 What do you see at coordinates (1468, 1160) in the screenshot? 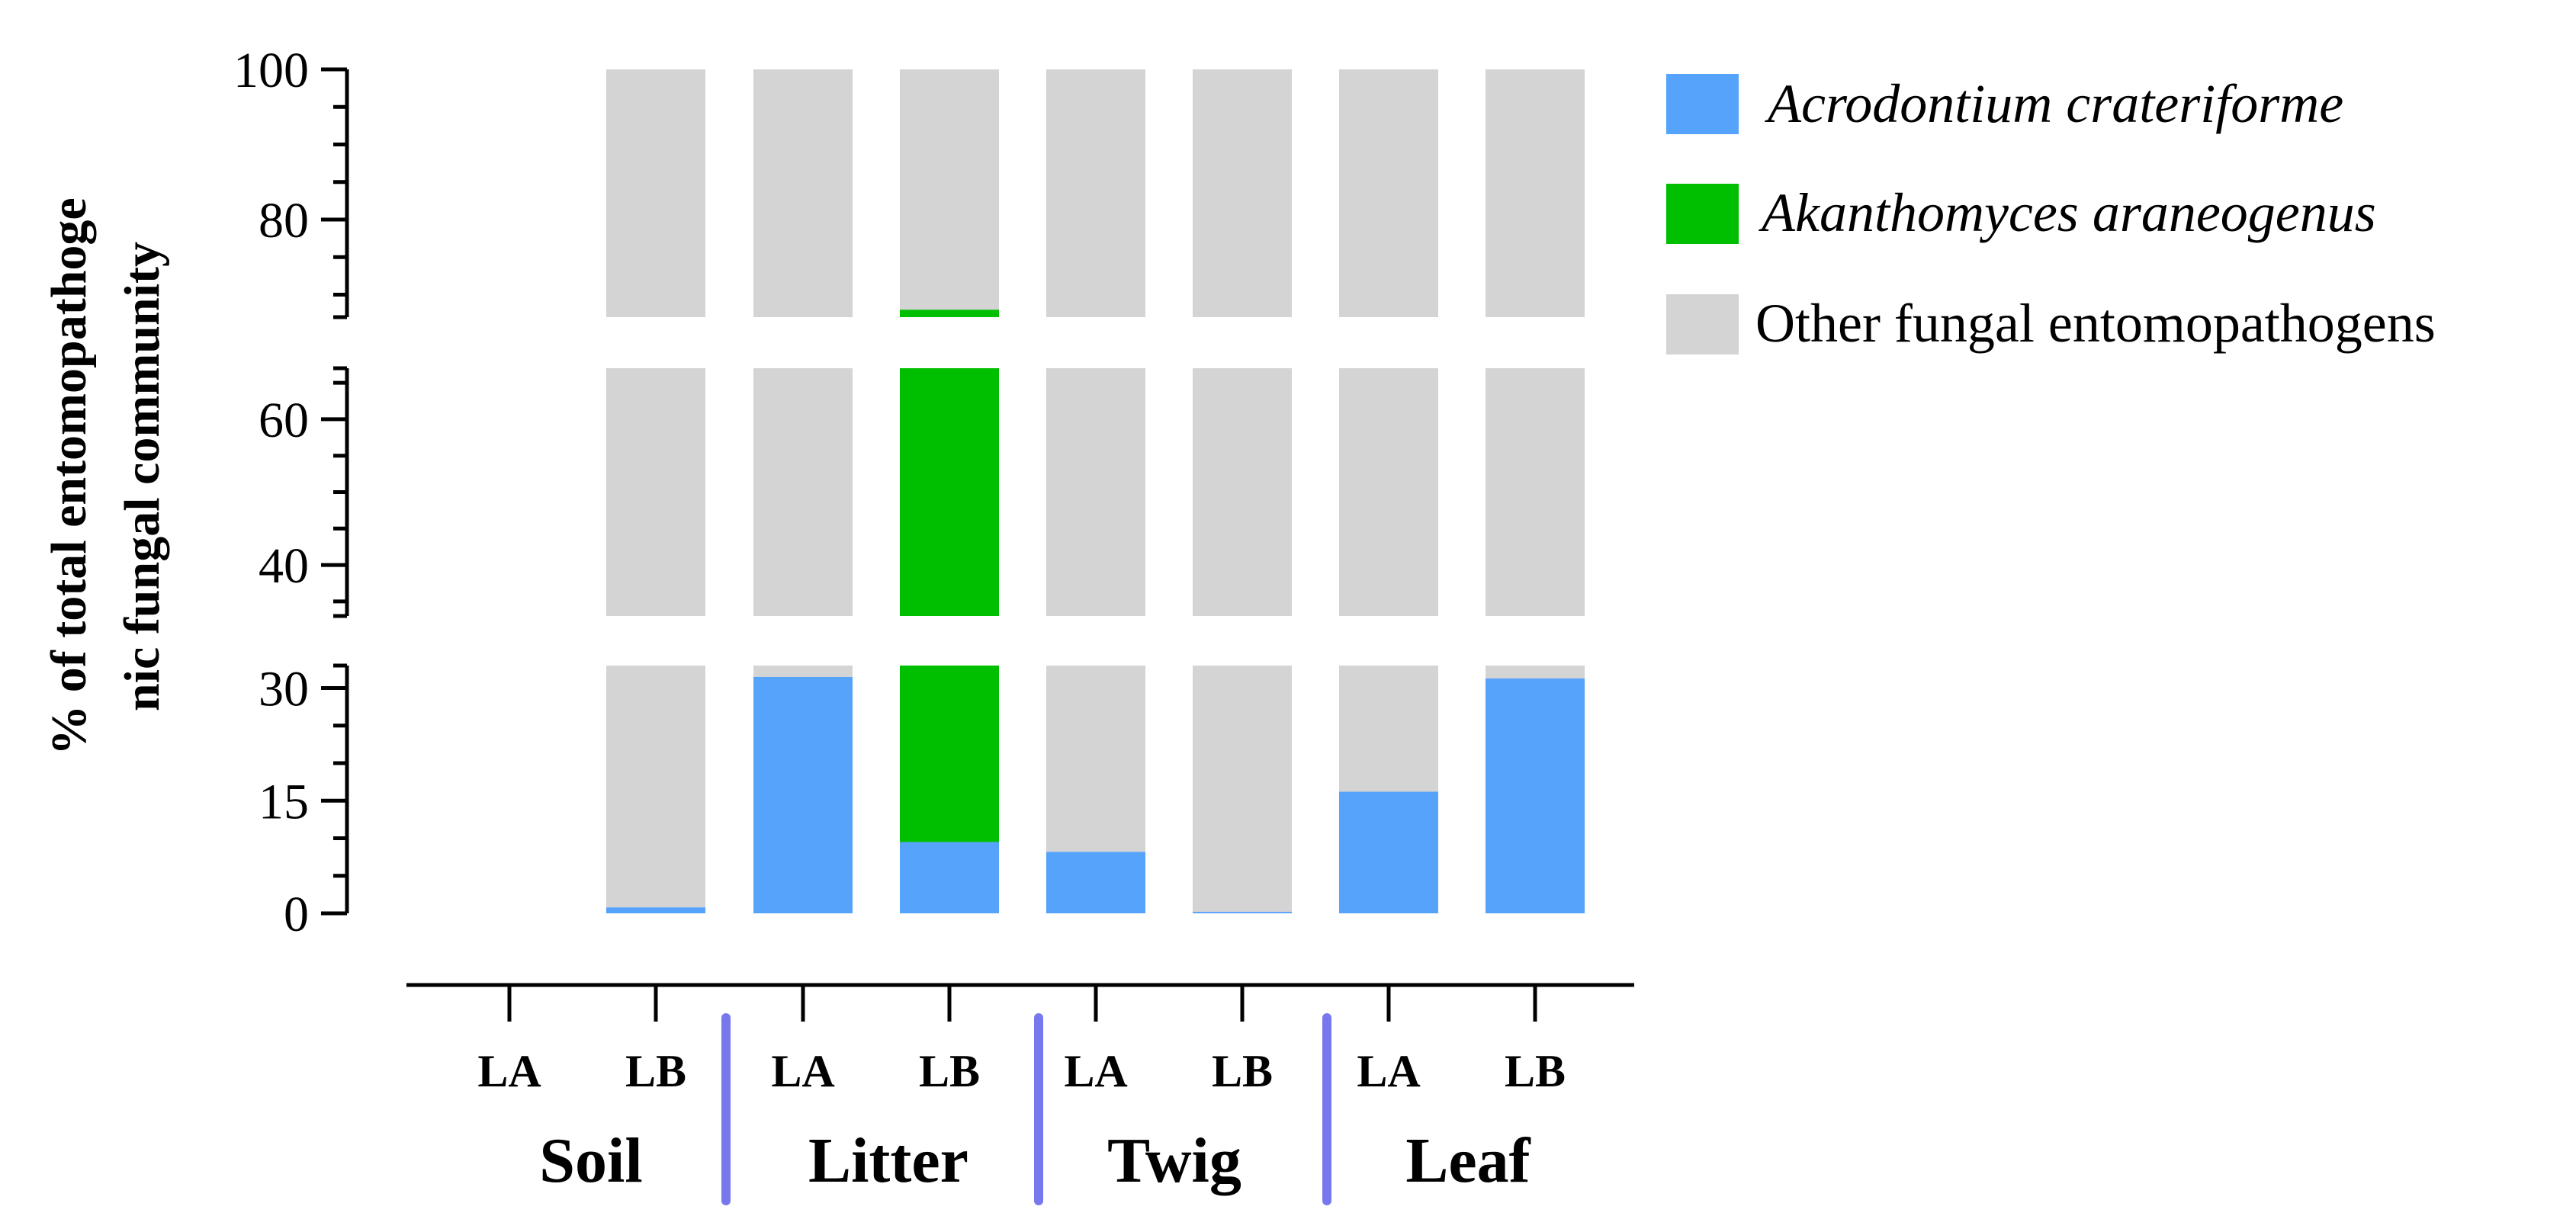
I see `group-label-leaf: Leaf` at bounding box center [1468, 1160].